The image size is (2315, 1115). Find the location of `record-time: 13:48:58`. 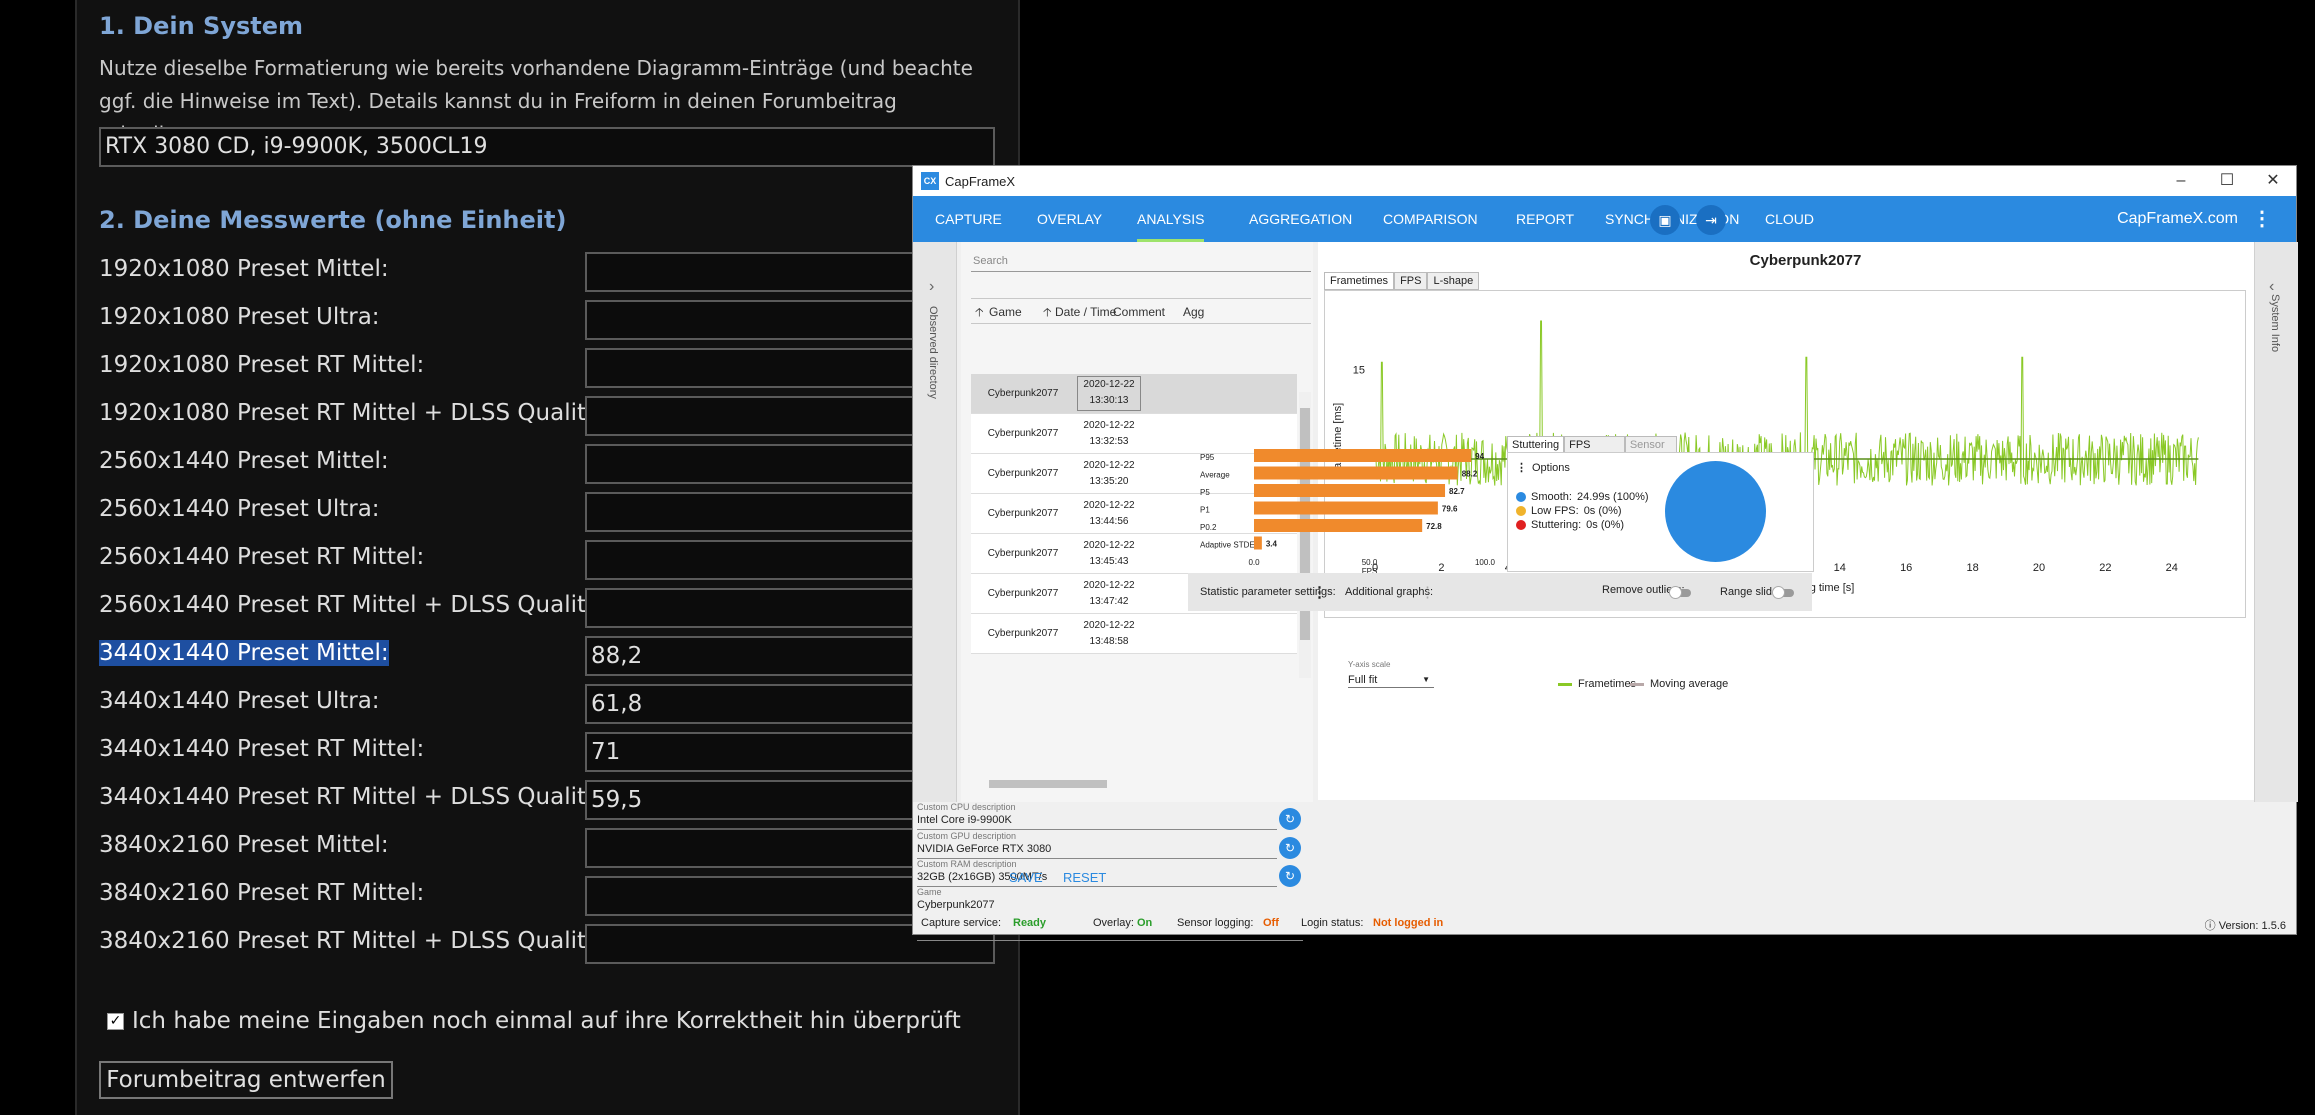

record-time: 13:48:58 is located at coordinates (1109, 641).